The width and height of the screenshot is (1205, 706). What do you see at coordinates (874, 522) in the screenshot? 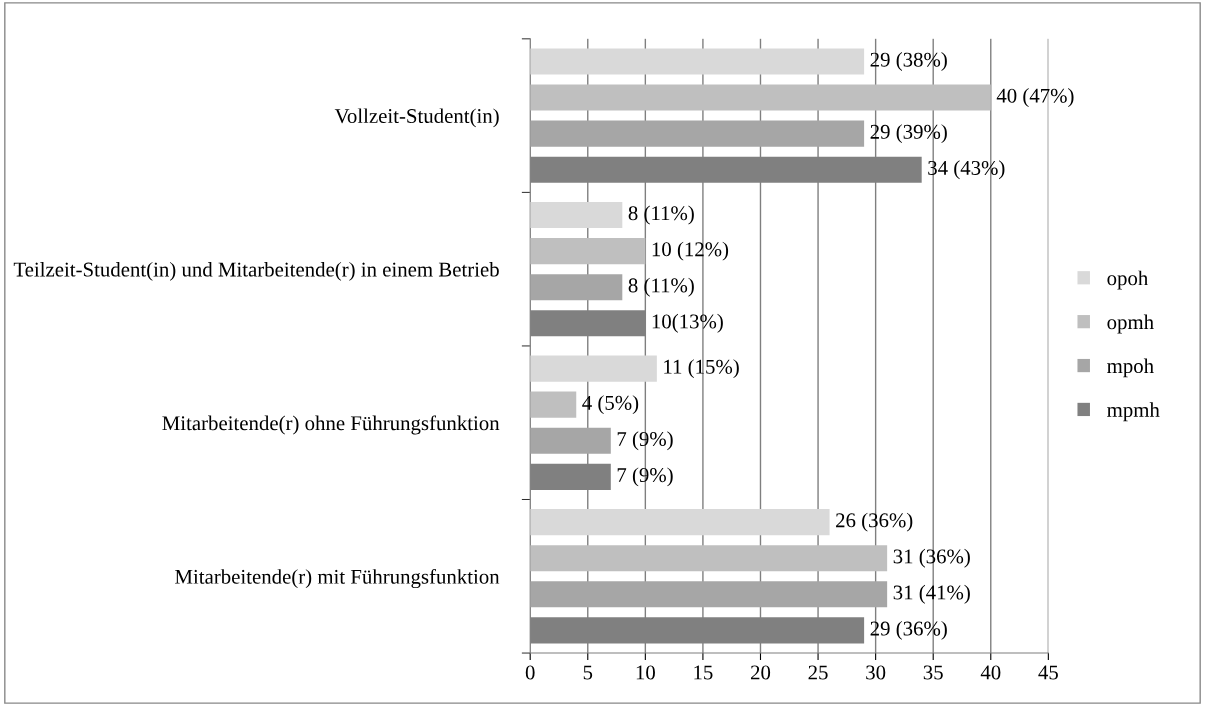
I see `data-label: 26 (36%)` at bounding box center [874, 522].